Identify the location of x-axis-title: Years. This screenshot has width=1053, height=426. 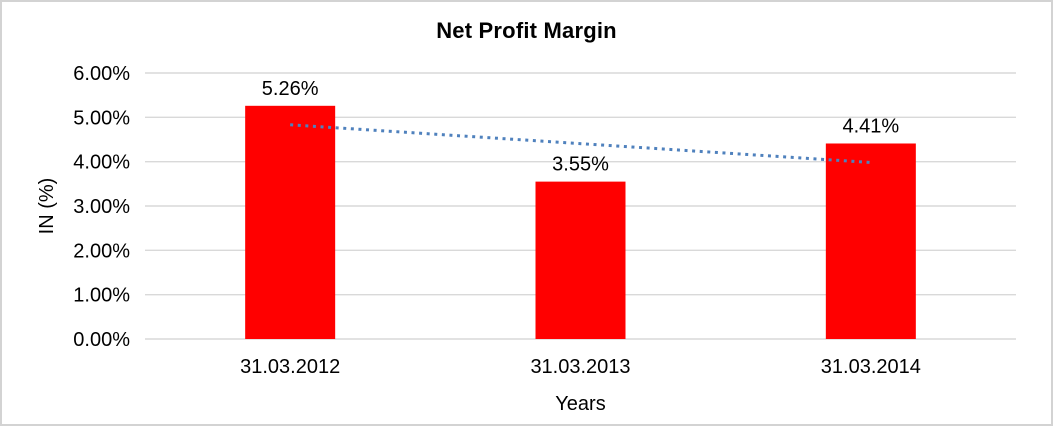
(580, 404).